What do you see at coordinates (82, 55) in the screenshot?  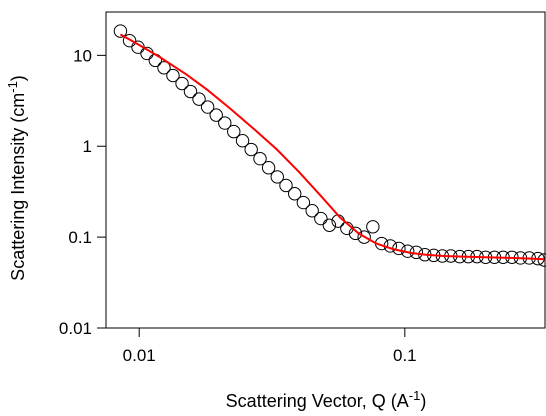 I see `y-tick-label: 10` at bounding box center [82, 55].